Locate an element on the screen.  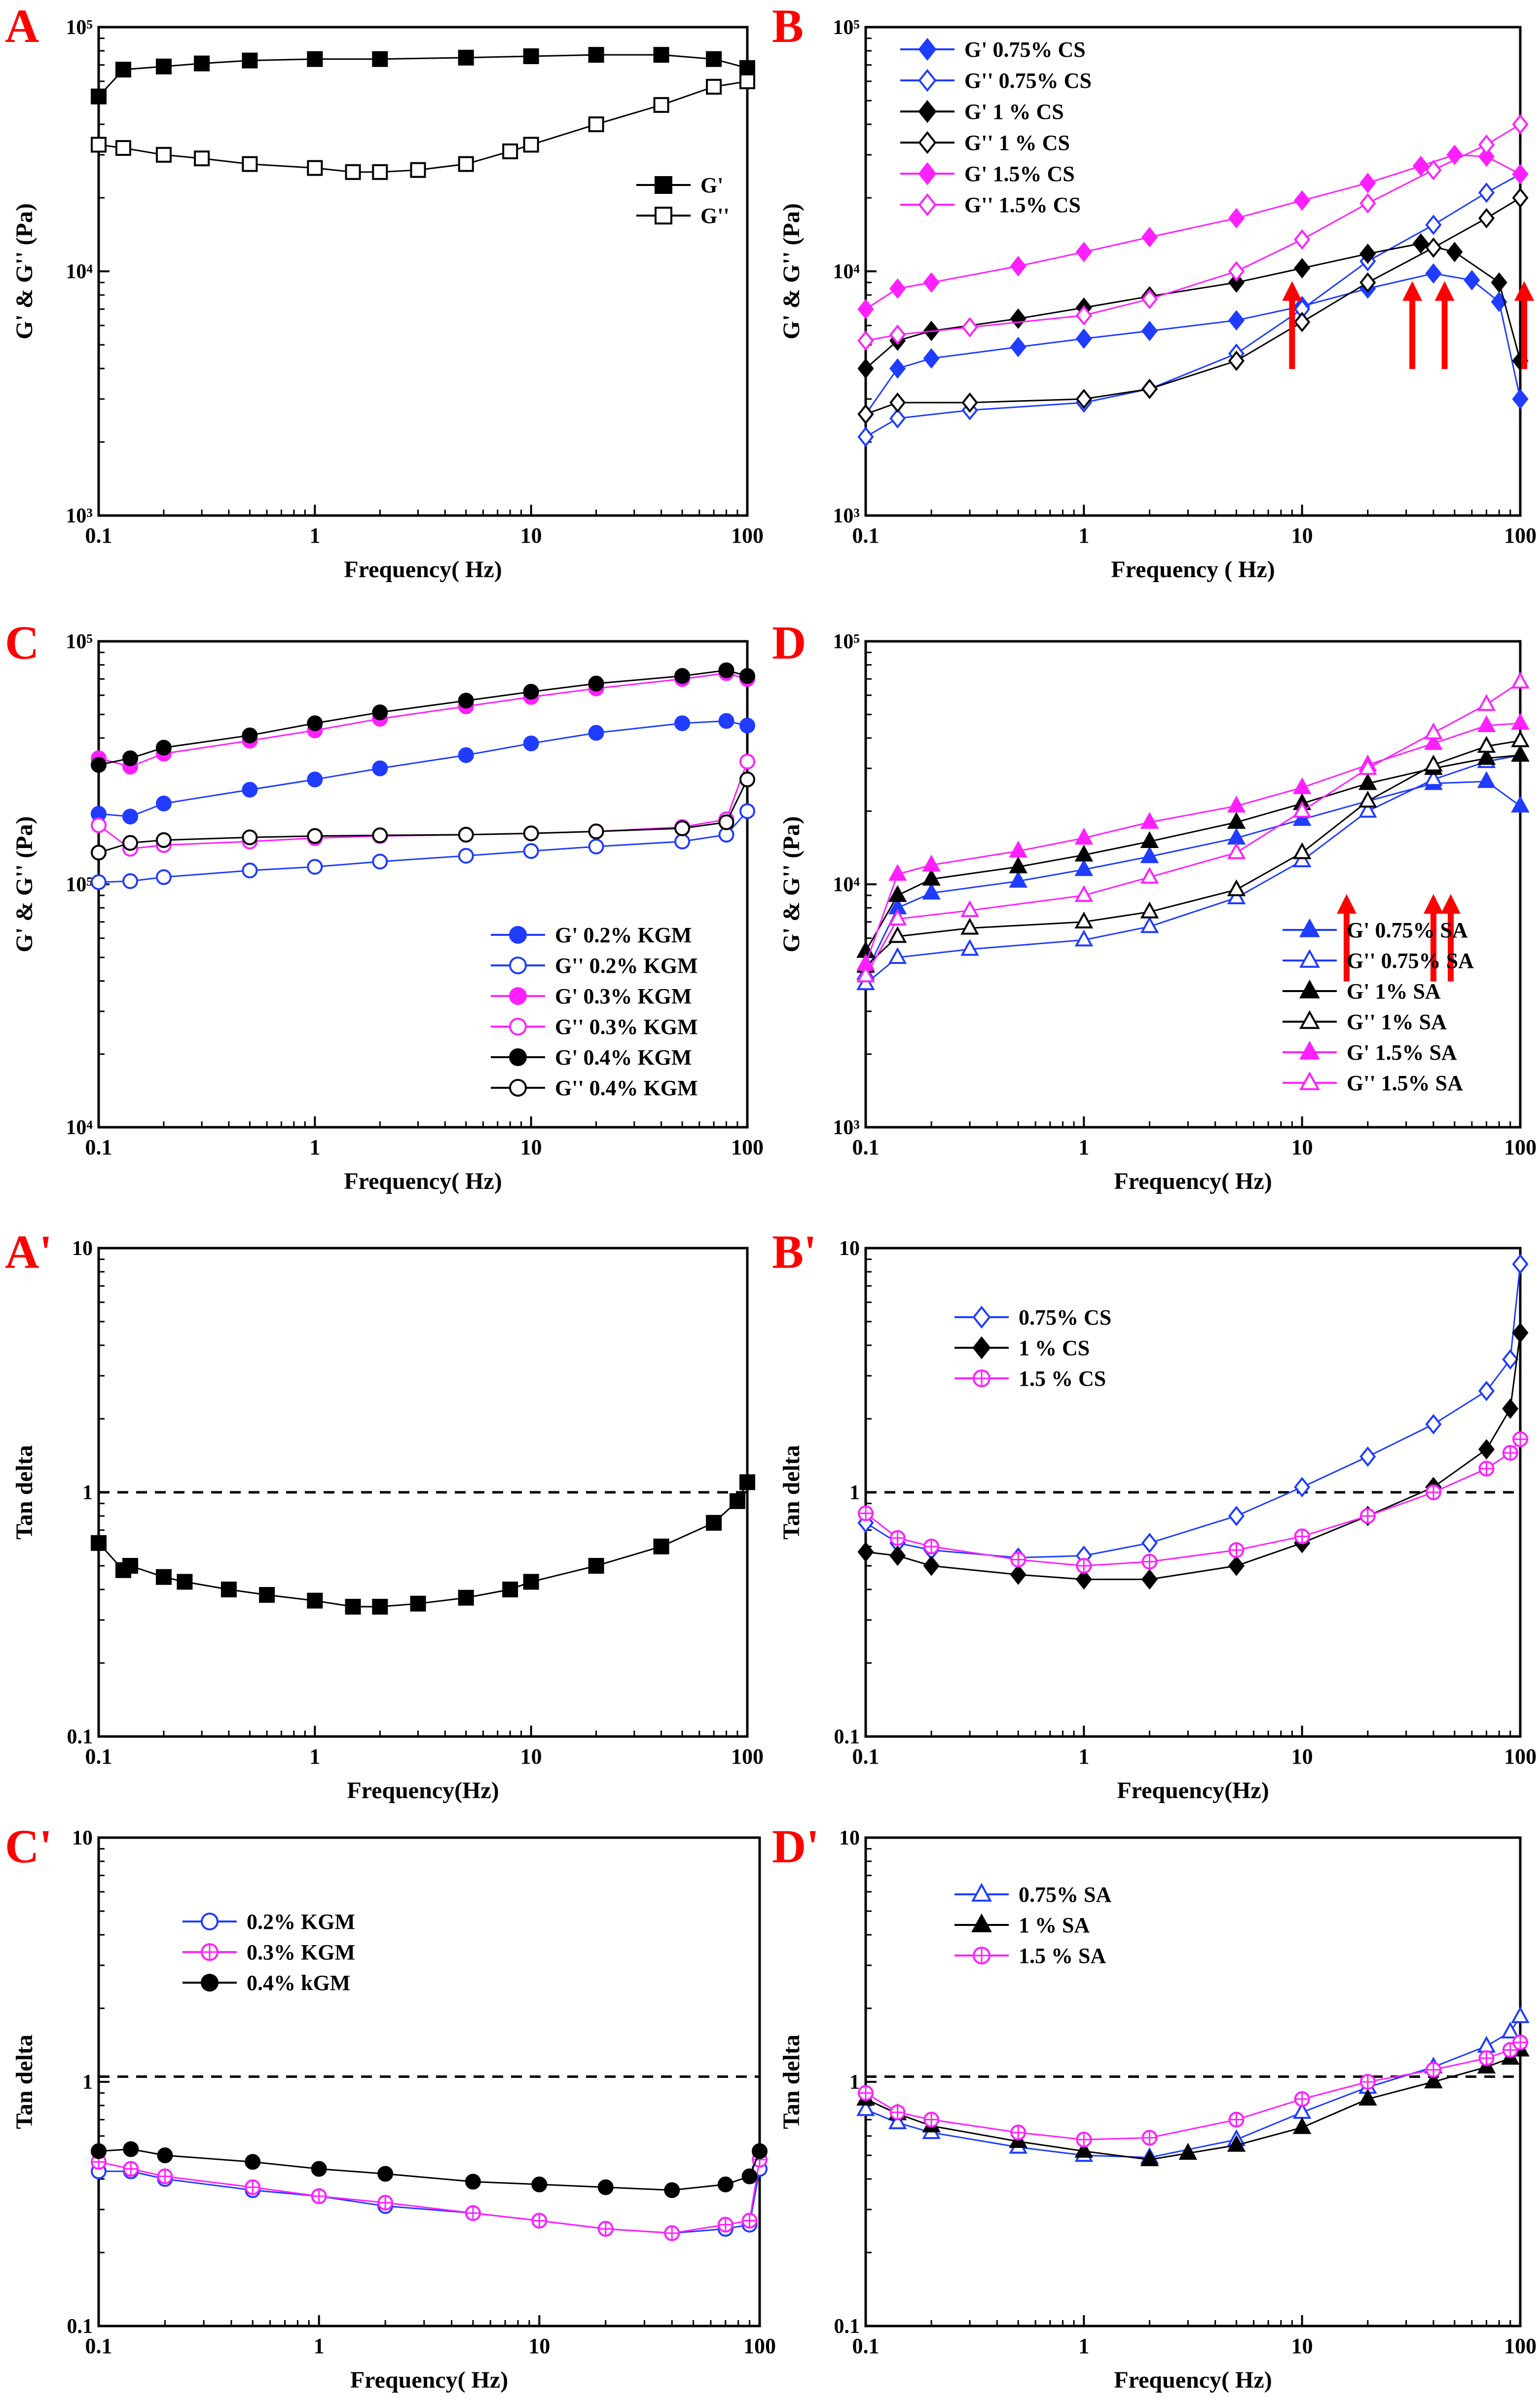
red-arrow-icon is located at coordinates (1412, 325).